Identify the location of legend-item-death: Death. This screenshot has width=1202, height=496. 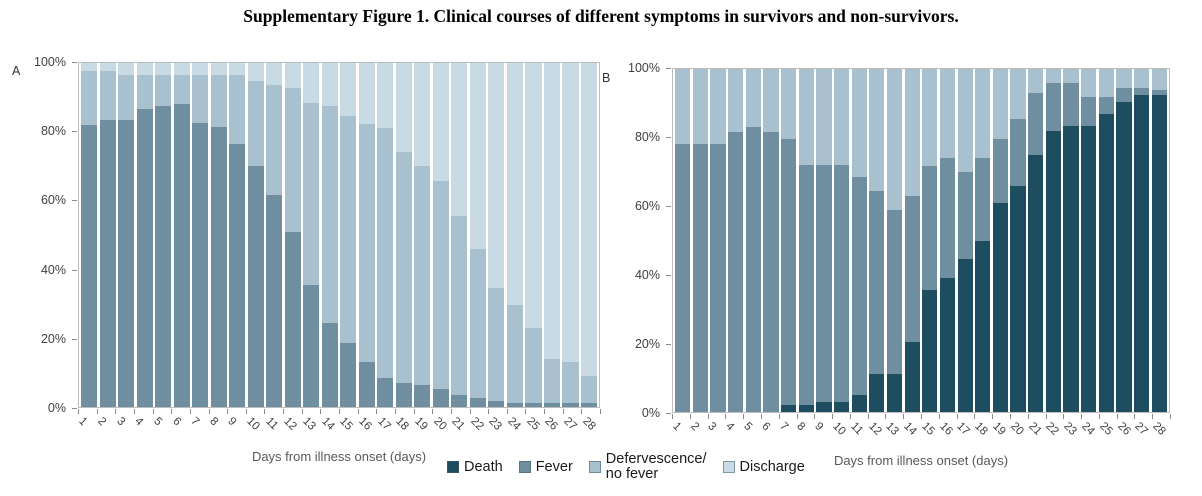
(475, 466).